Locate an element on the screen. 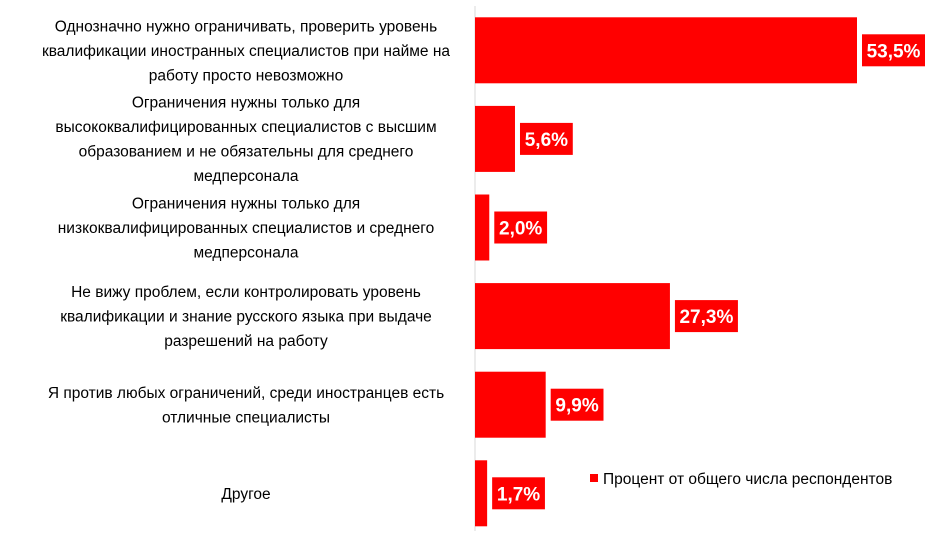 This screenshot has height=543, width=950. data-label: 1,7% is located at coordinates (518, 494).